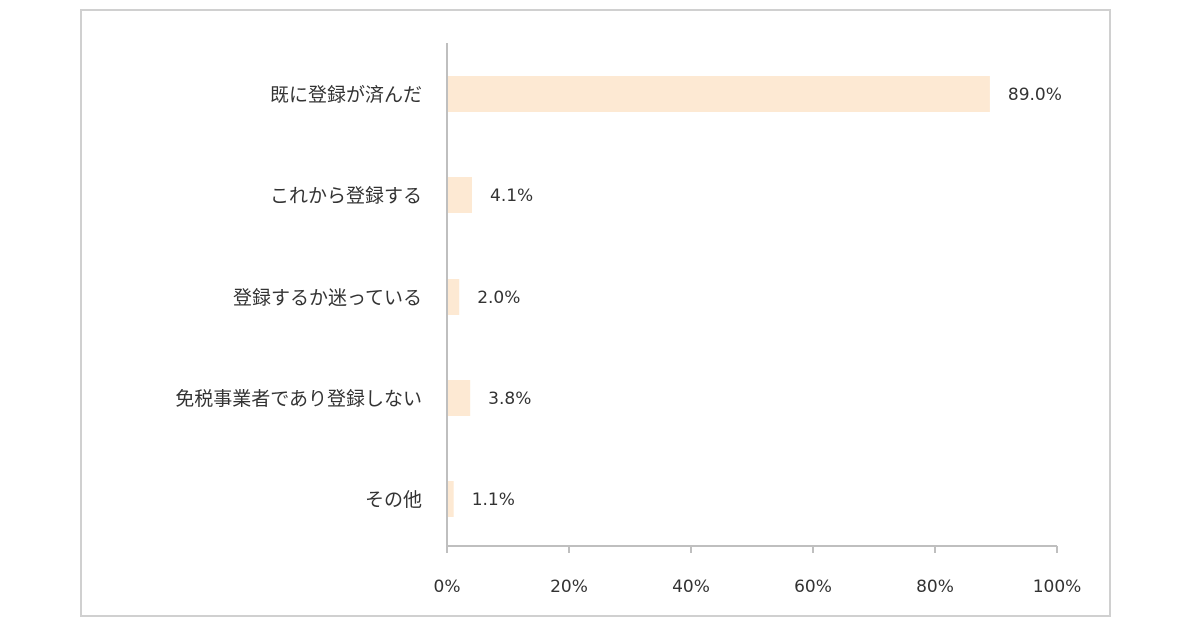  Describe the element at coordinates (569, 587) in the screenshot. I see `x-tick-label-1: 20%` at that location.